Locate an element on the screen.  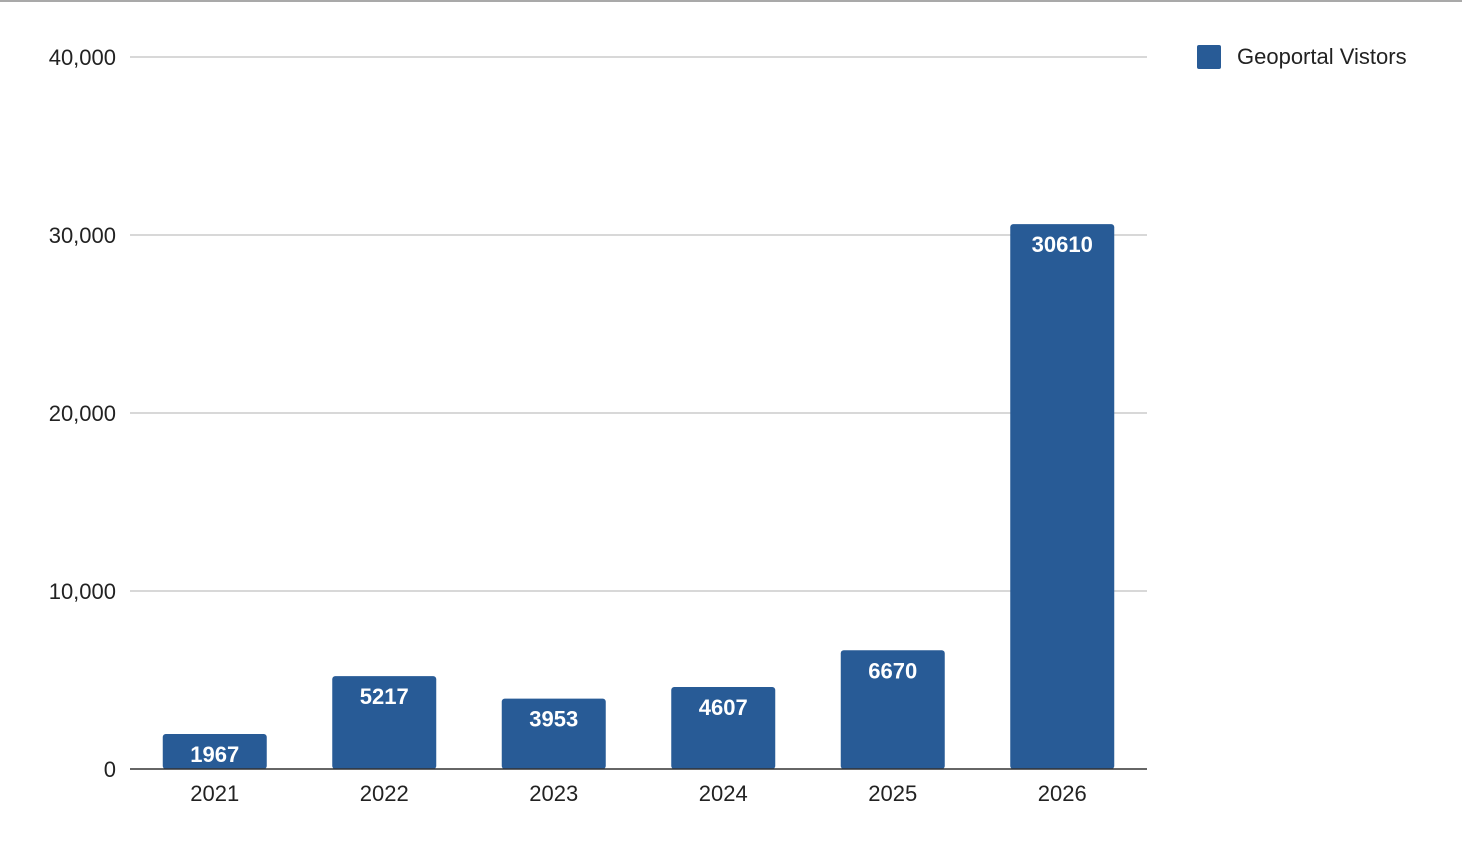
y-tick-label: 10,000 is located at coordinates (82, 591).